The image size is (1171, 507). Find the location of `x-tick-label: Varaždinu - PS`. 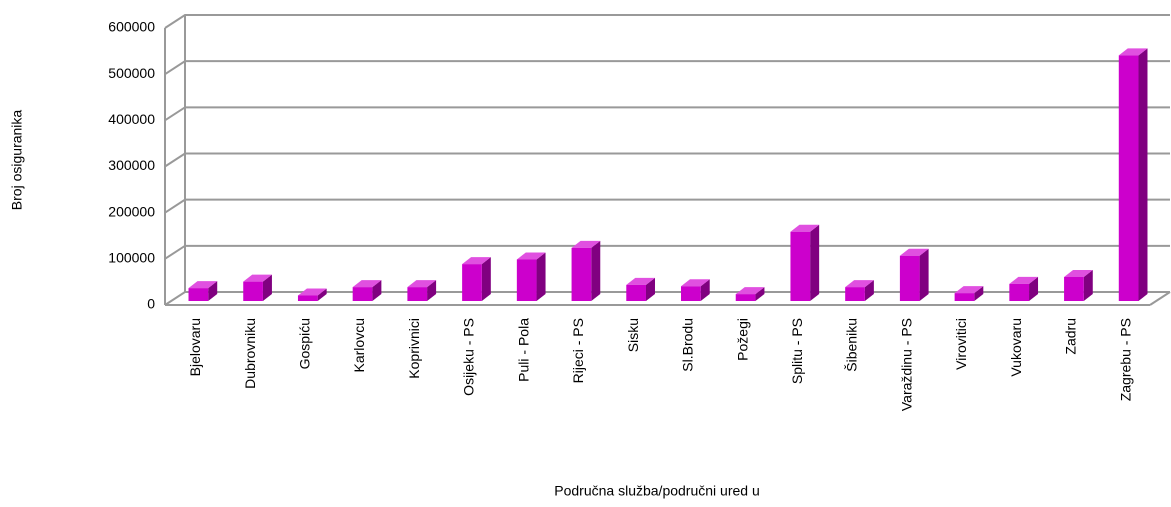

x-tick-label: Varaždinu - PS is located at coordinates (906, 364).